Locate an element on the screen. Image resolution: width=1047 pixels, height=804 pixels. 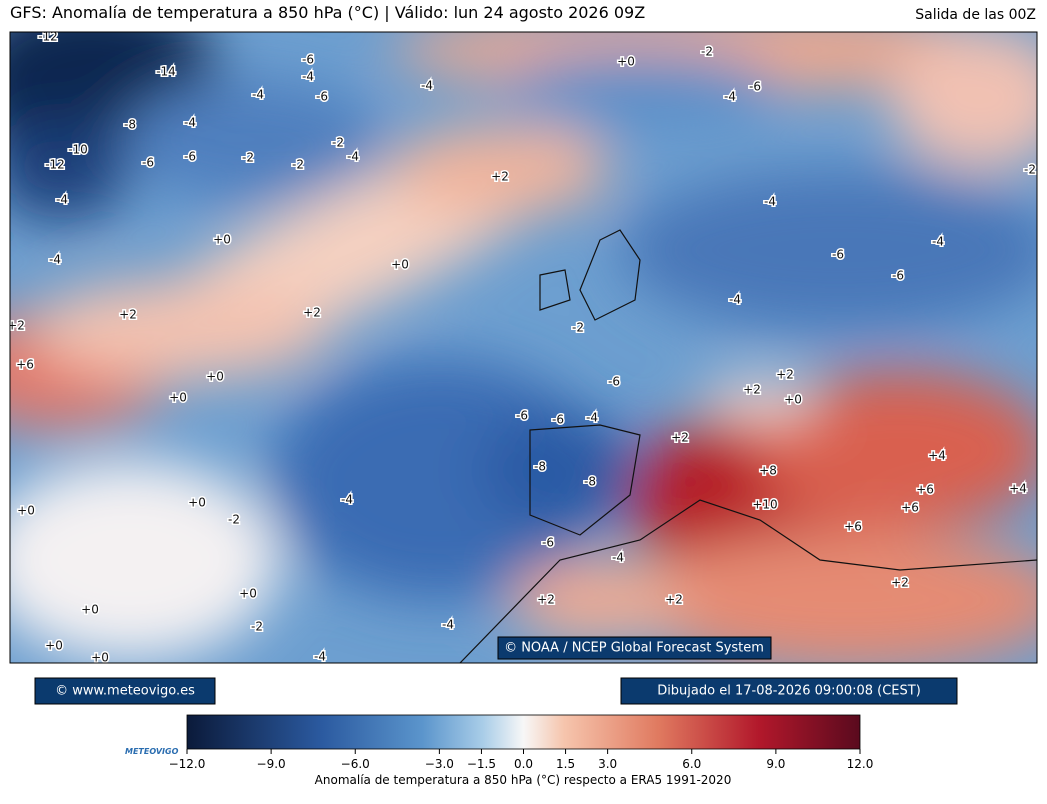
colorbar-tick-label: −1.5 is located at coordinates (481, 764).